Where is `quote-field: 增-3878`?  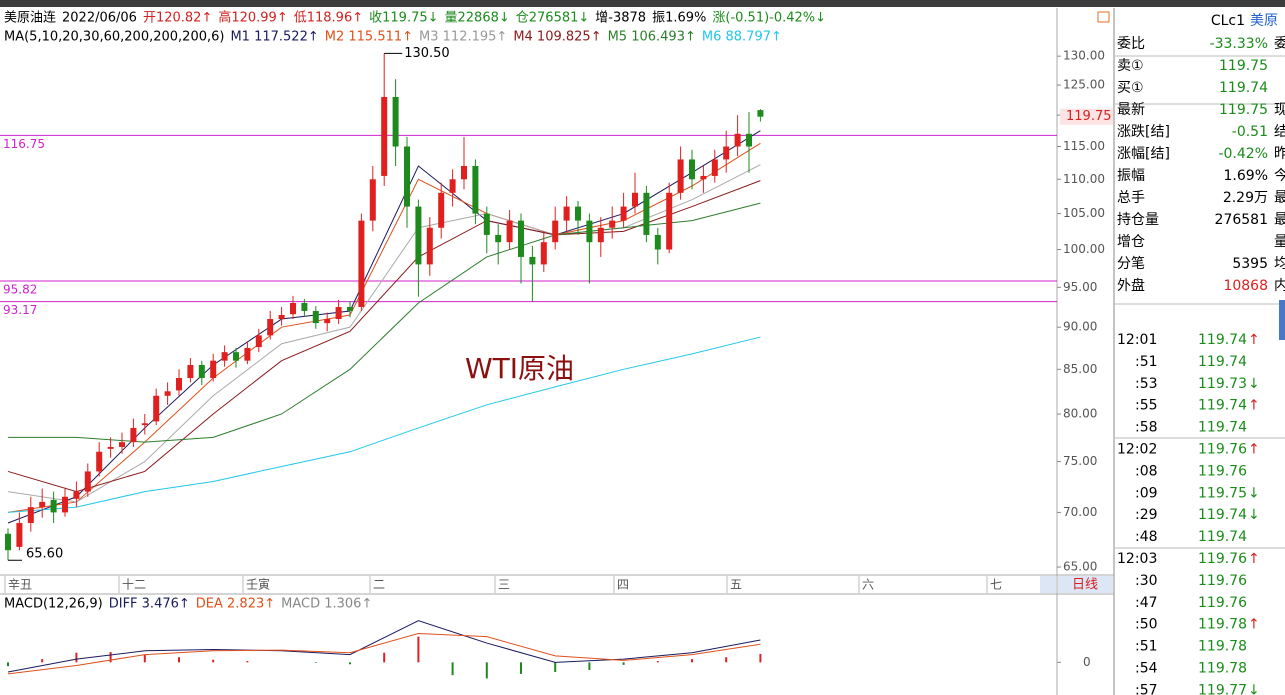 quote-field: 增-3878 is located at coordinates (620, 18).